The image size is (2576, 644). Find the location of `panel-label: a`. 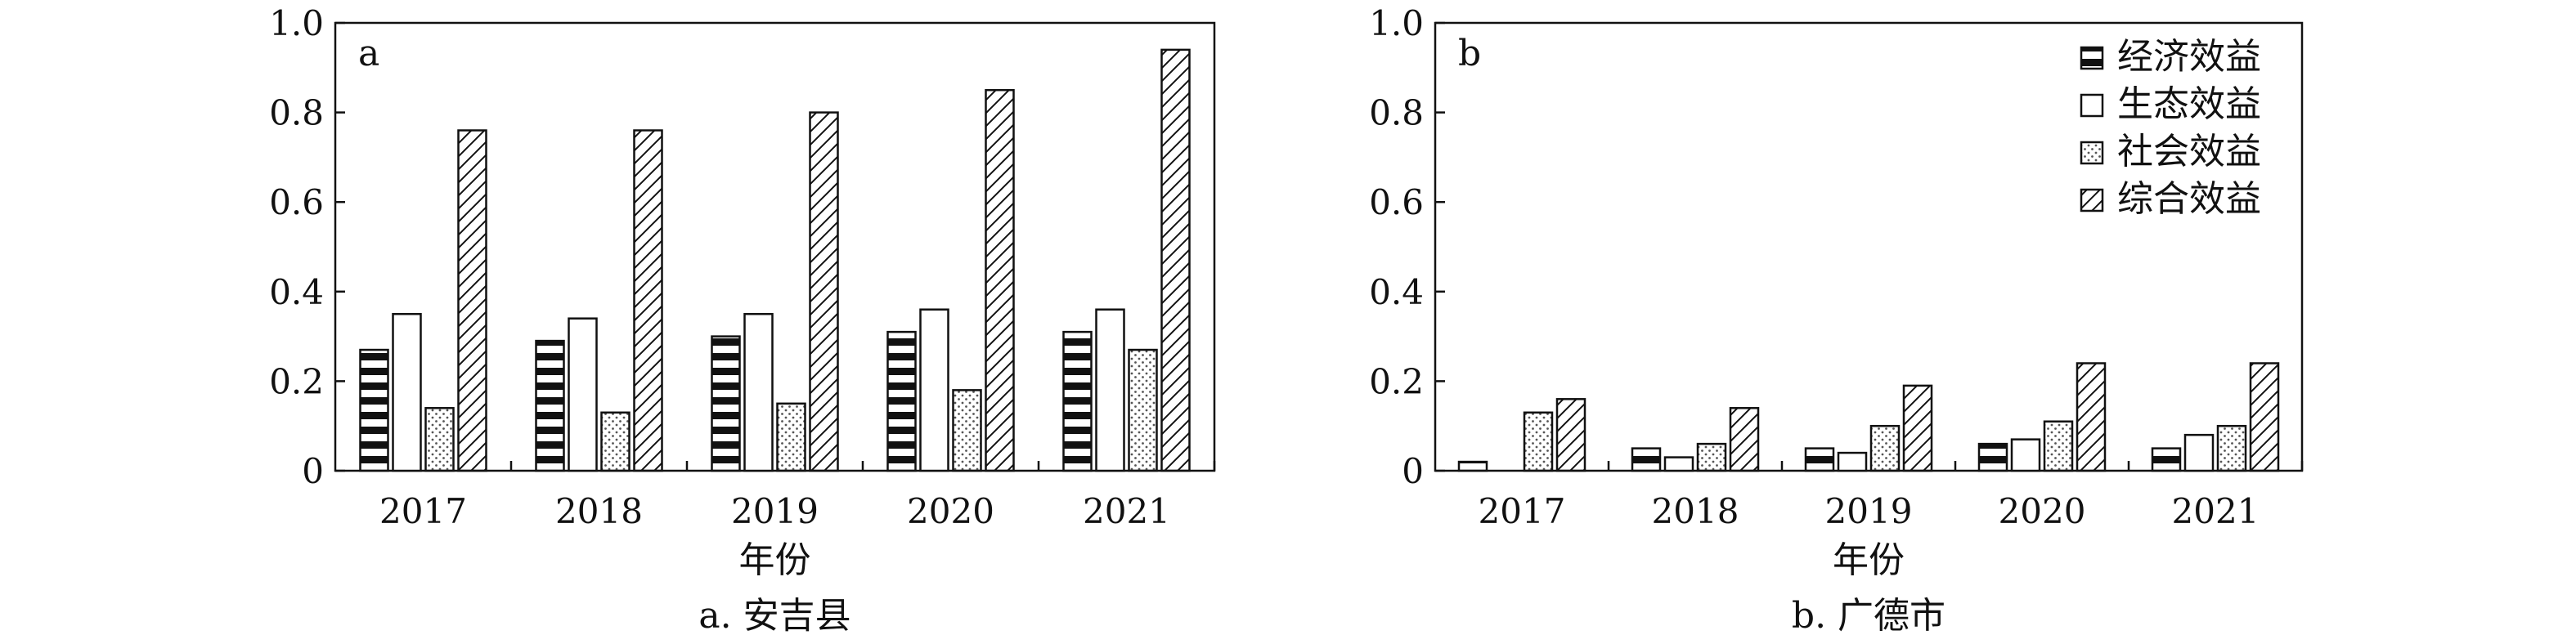

panel-label: a is located at coordinates (368, 54).